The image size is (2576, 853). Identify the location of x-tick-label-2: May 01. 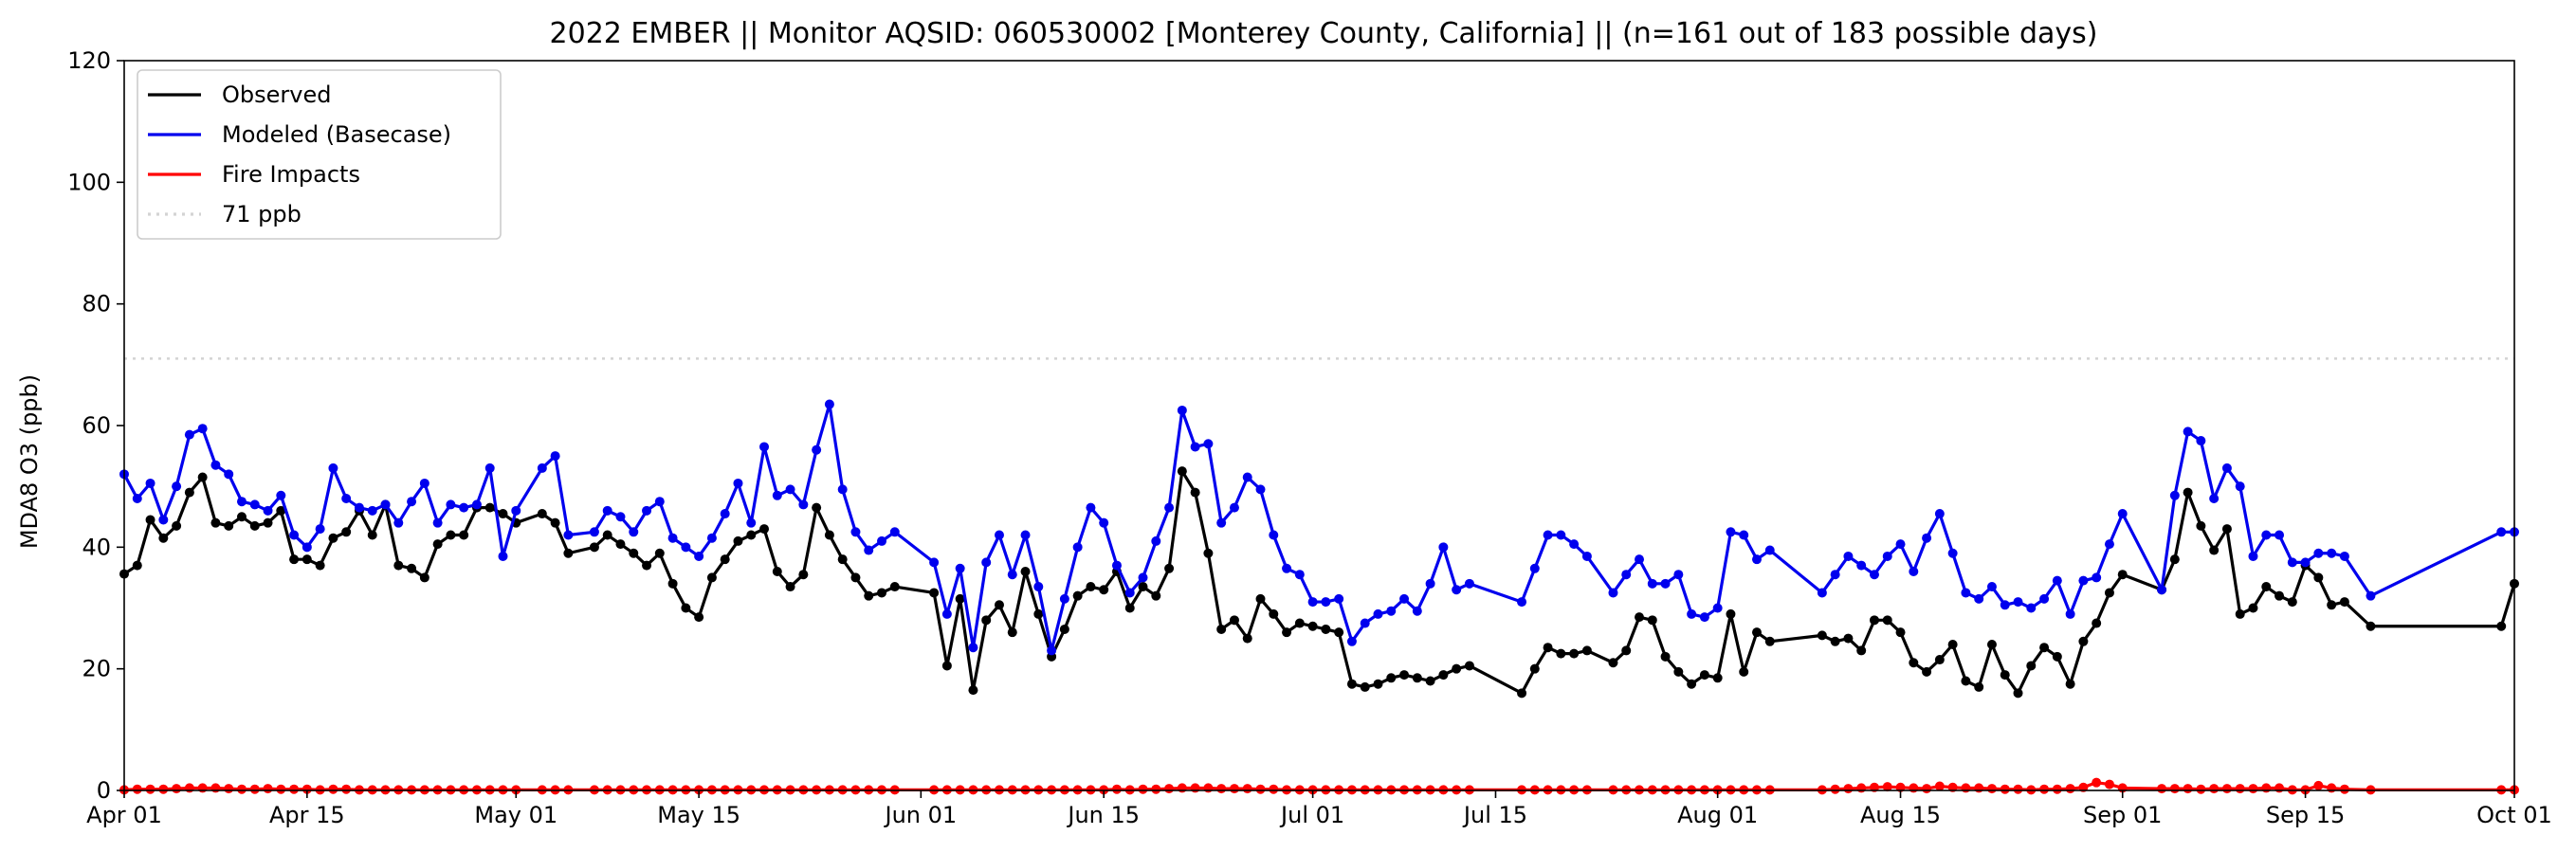
(515, 815).